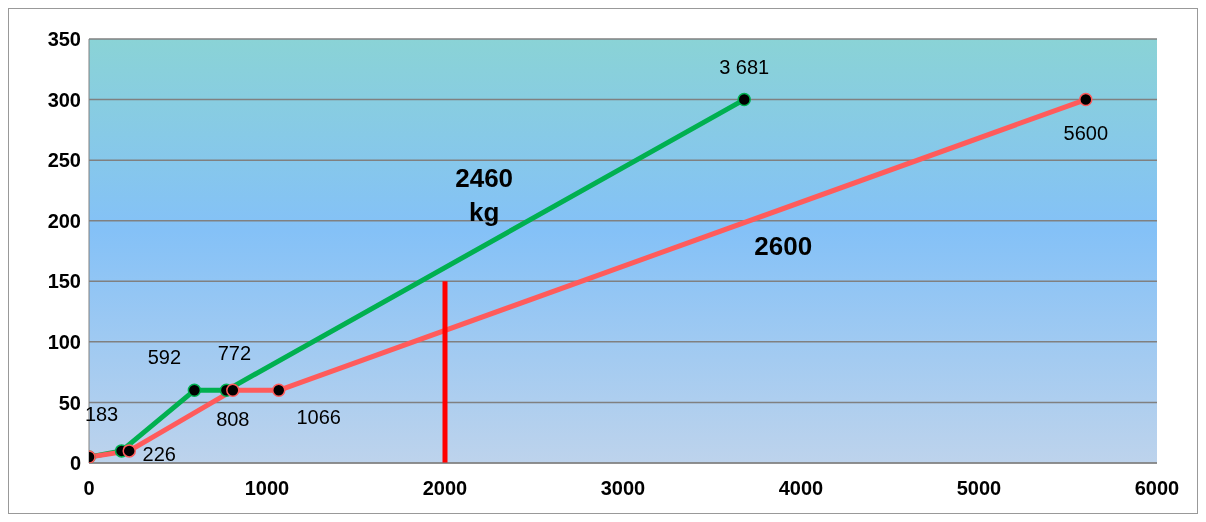 The height and width of the screenshot is (522, 1206). What do you see at coordinates (783, 246) in the screenshot?
I see `annotation: 2600` at bounding box center [783, 246].